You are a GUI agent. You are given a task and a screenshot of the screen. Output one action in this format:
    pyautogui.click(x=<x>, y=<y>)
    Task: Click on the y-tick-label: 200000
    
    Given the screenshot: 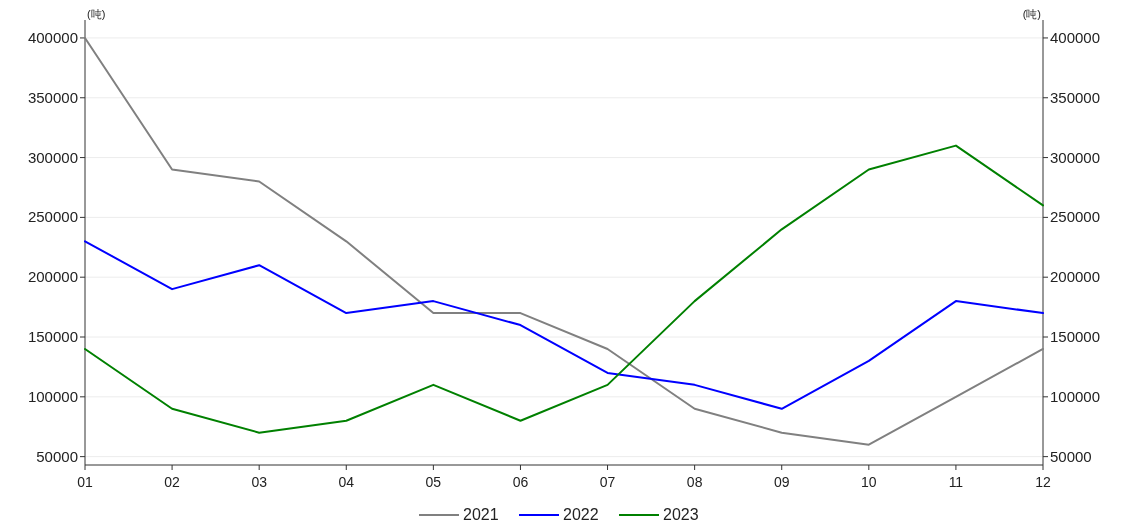 What is the action you would take?
    pyautogui.click(x=52, y=277)
    